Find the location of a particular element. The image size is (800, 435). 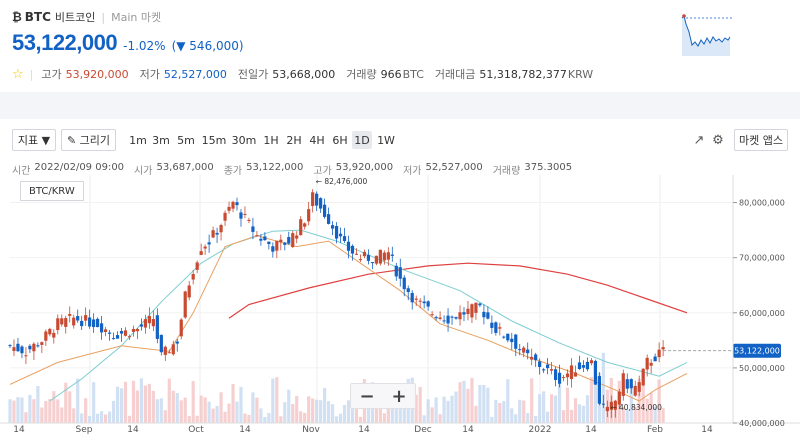

open-value: 53,687,000 is located at coordinates (185, 167).